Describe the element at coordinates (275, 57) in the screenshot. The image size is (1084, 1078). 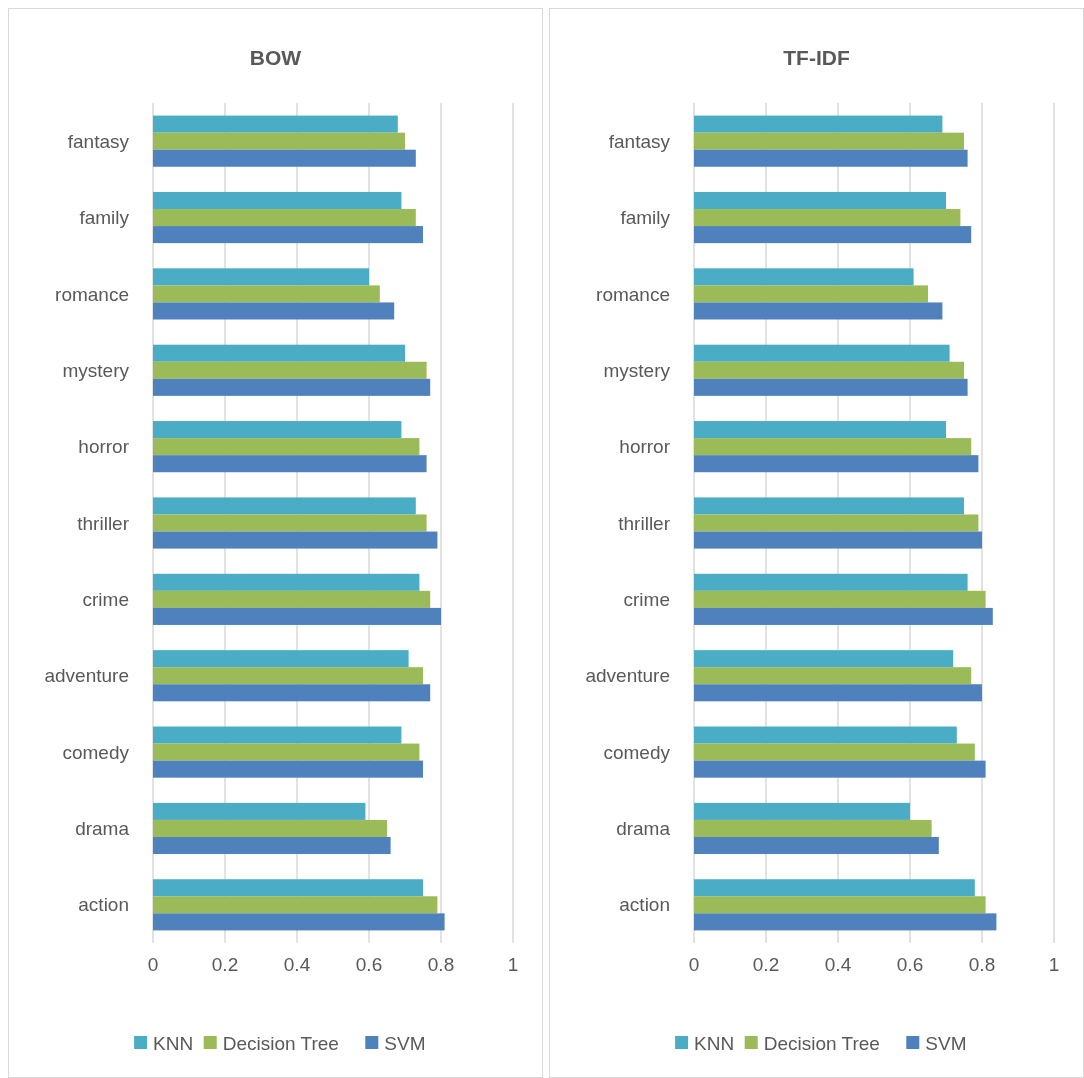
I see `chart-title: BOW` at that location.